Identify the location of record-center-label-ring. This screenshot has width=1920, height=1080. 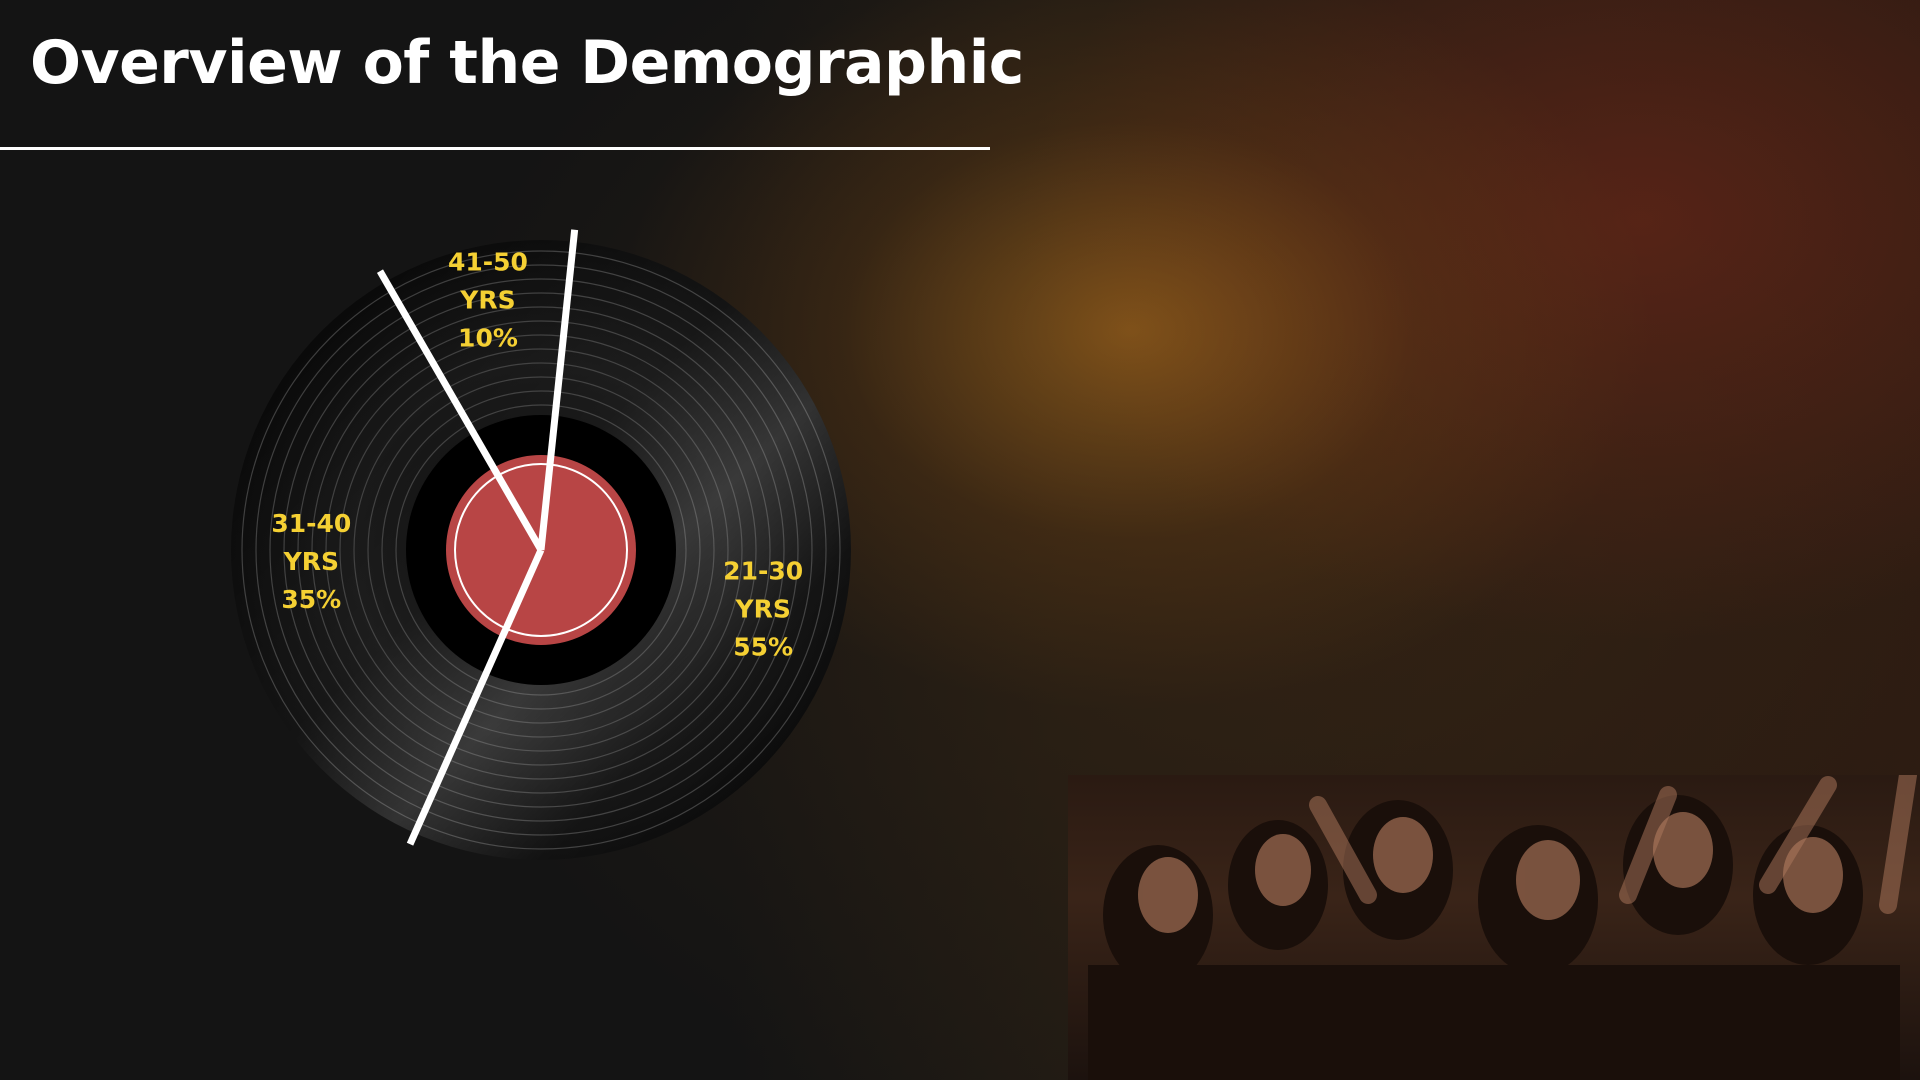
(541, 550).